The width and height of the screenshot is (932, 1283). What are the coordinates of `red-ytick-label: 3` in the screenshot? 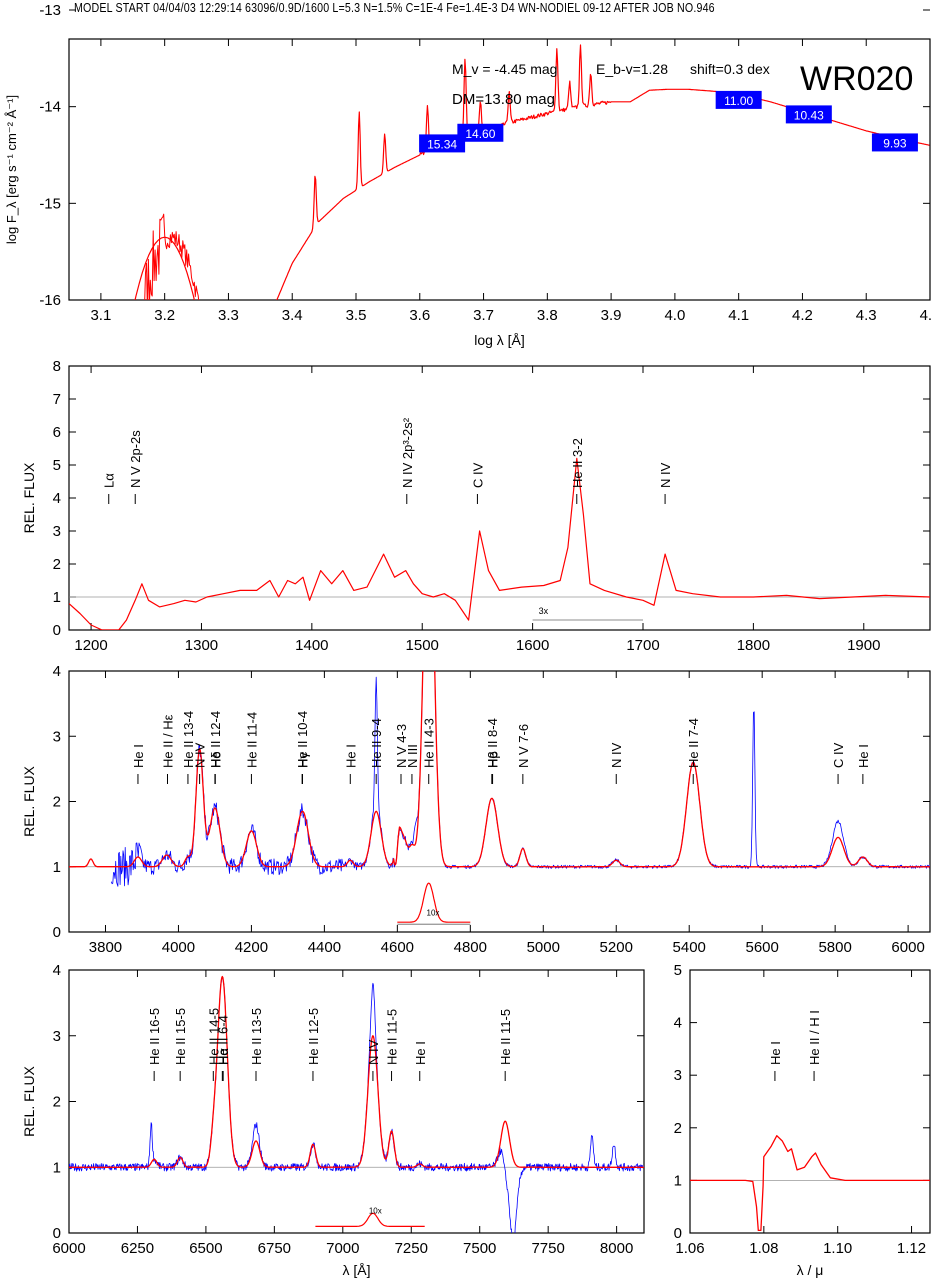 It's located at (57, 1036).